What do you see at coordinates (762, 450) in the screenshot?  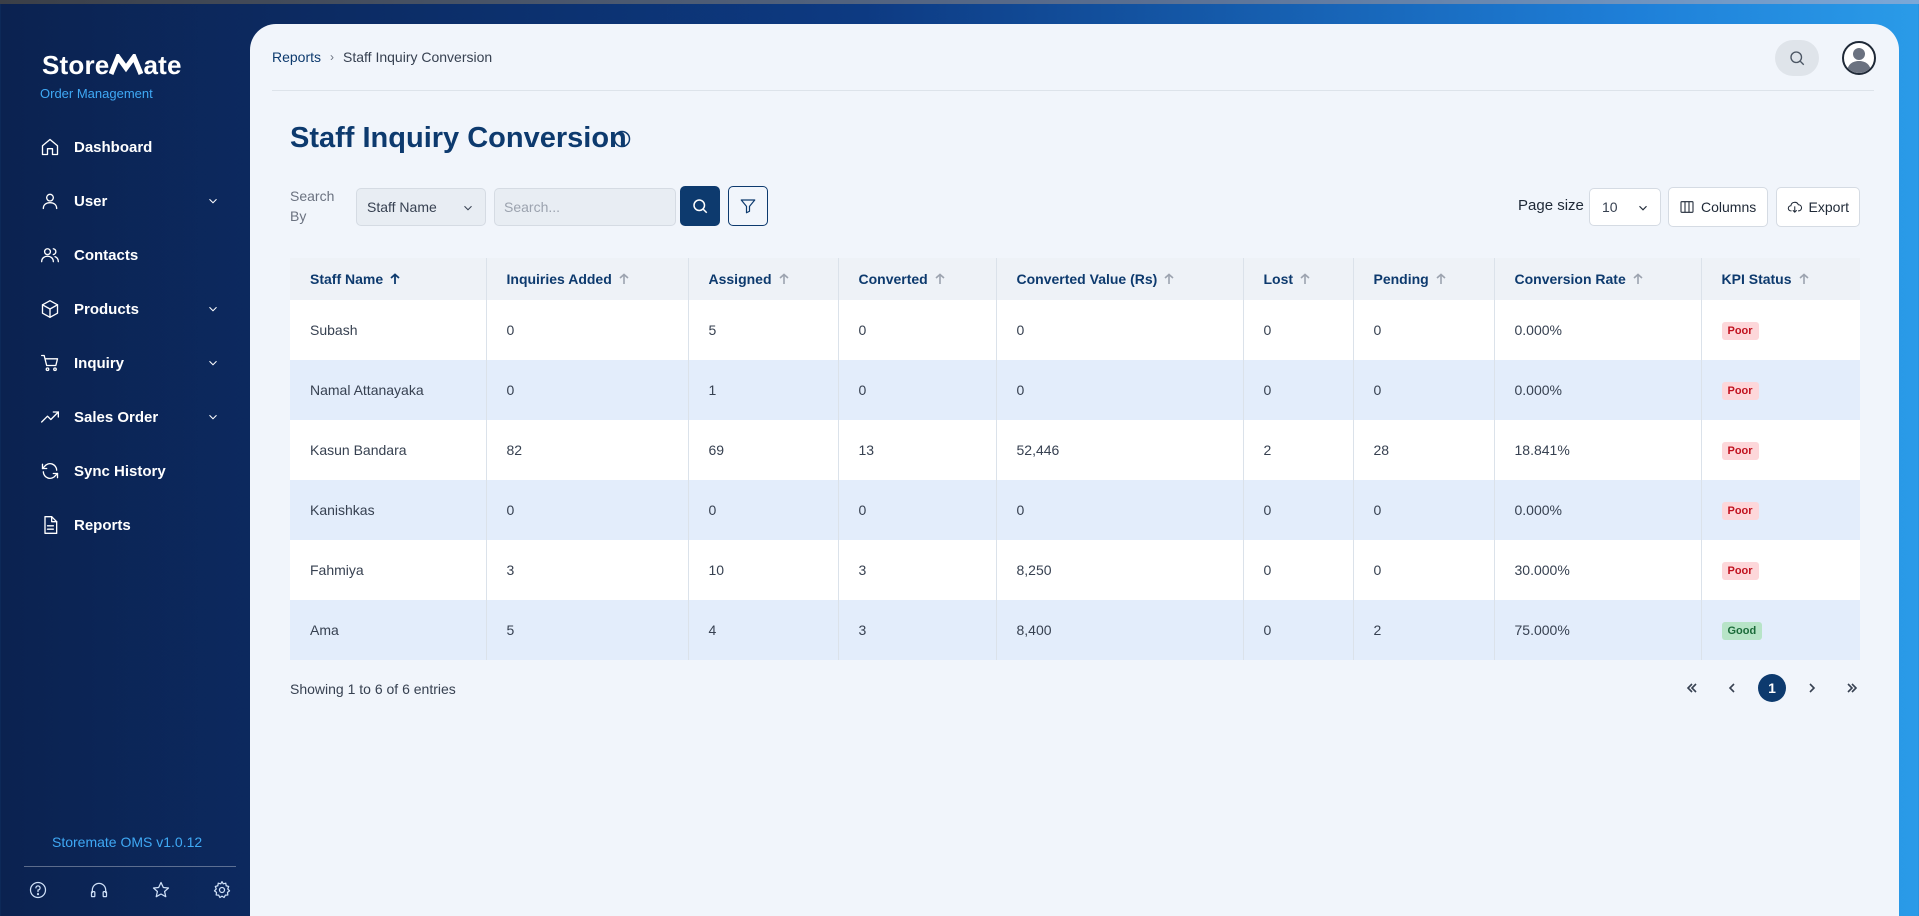 I see `cell-assigned: 69` at bounding box center [762, 450].